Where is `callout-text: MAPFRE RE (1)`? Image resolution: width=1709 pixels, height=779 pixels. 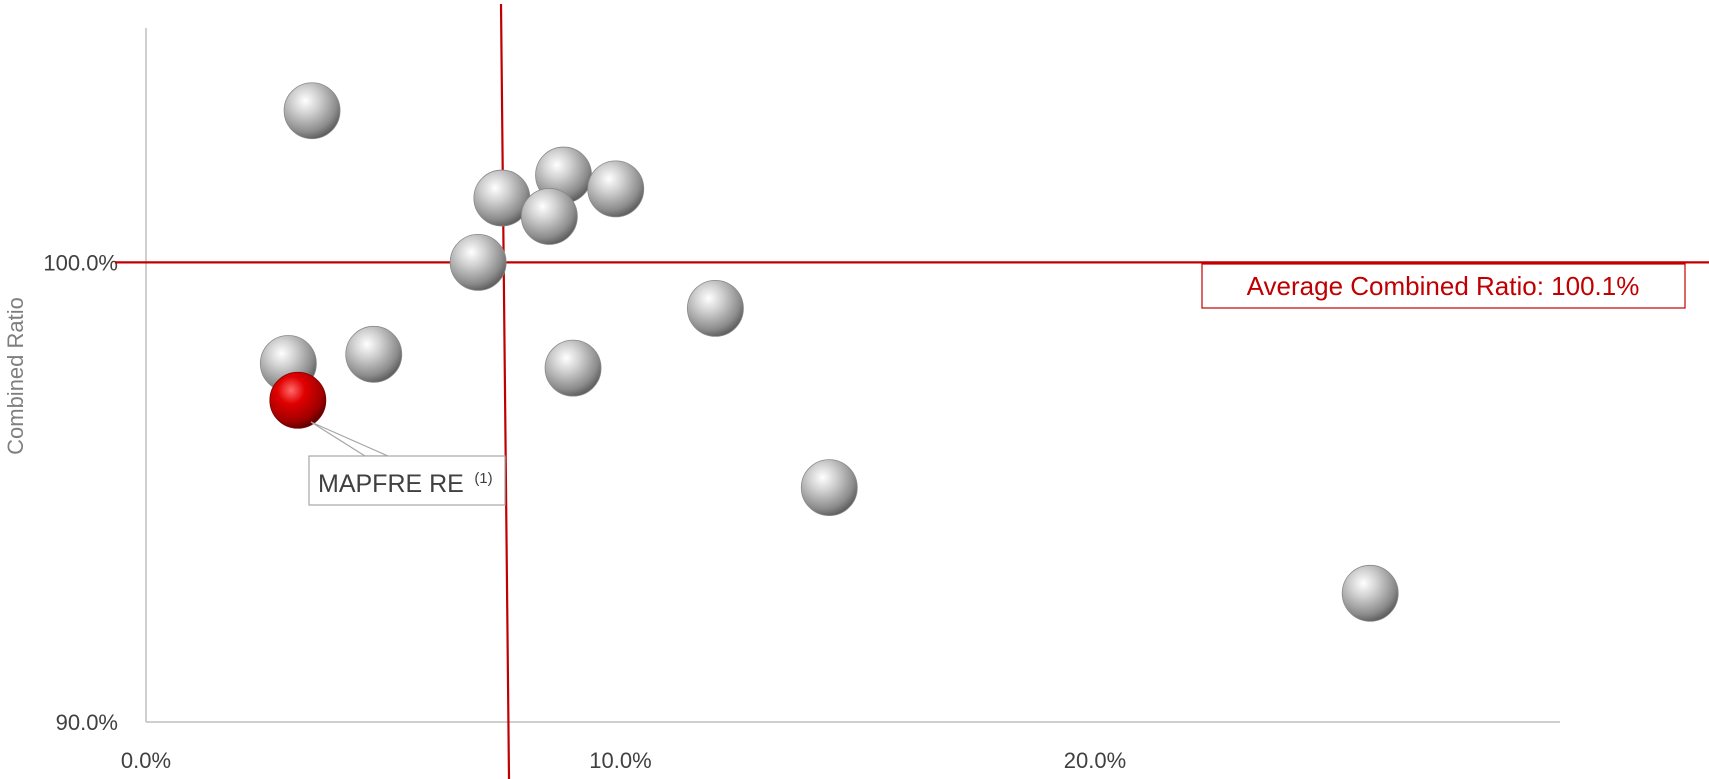 callout-text: MAPFRE RE (1) is located at coordinates (405, 484).